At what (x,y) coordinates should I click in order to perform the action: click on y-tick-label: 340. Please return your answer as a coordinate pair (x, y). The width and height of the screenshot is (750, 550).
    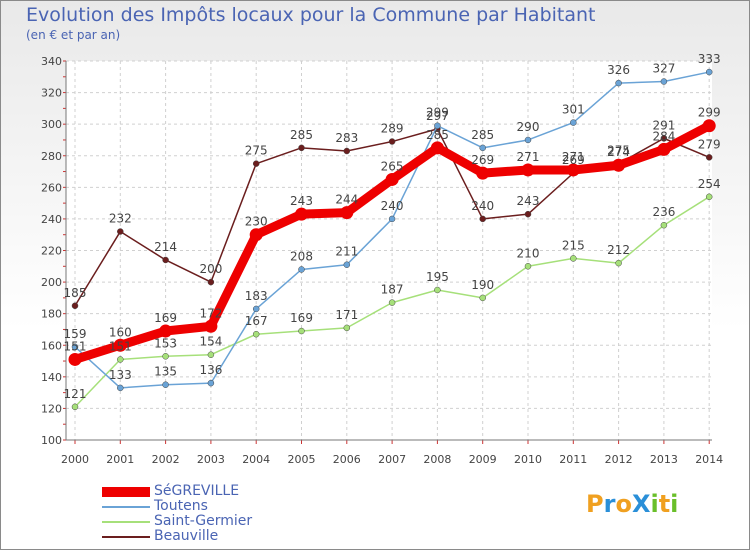
    Looking at the image, I should click on (51, 61).